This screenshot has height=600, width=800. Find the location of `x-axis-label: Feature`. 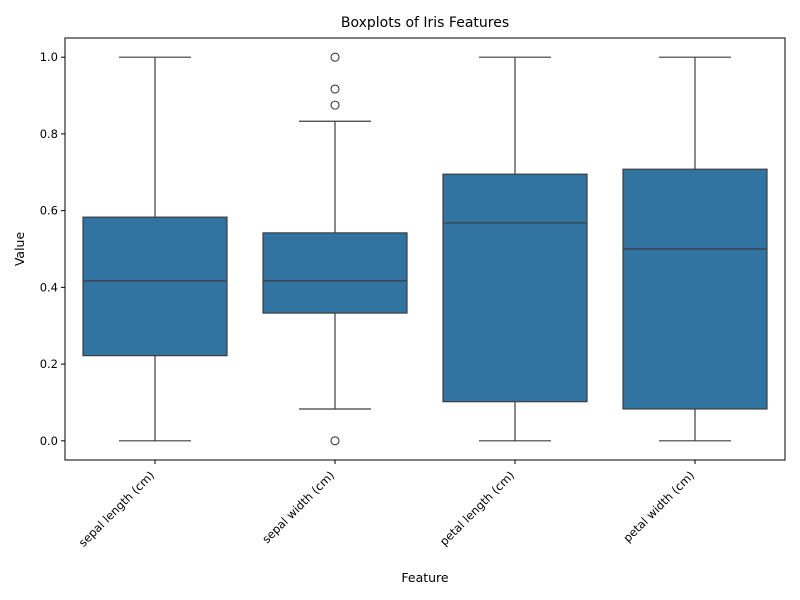

x-axis-label: Feature is located at coordinates (425, 577).